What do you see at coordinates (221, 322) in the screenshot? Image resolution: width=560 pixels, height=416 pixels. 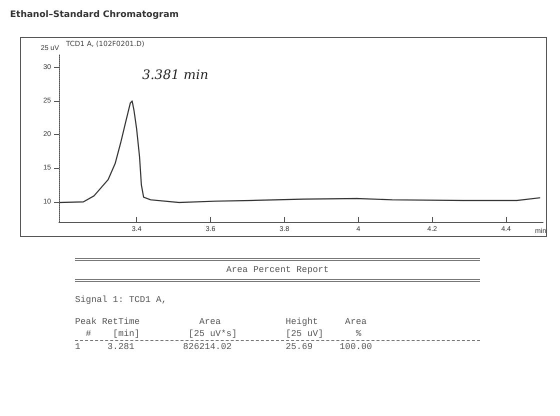 I see `text: Peak RetTime Area Height Area` at bounding box center [221, 322].